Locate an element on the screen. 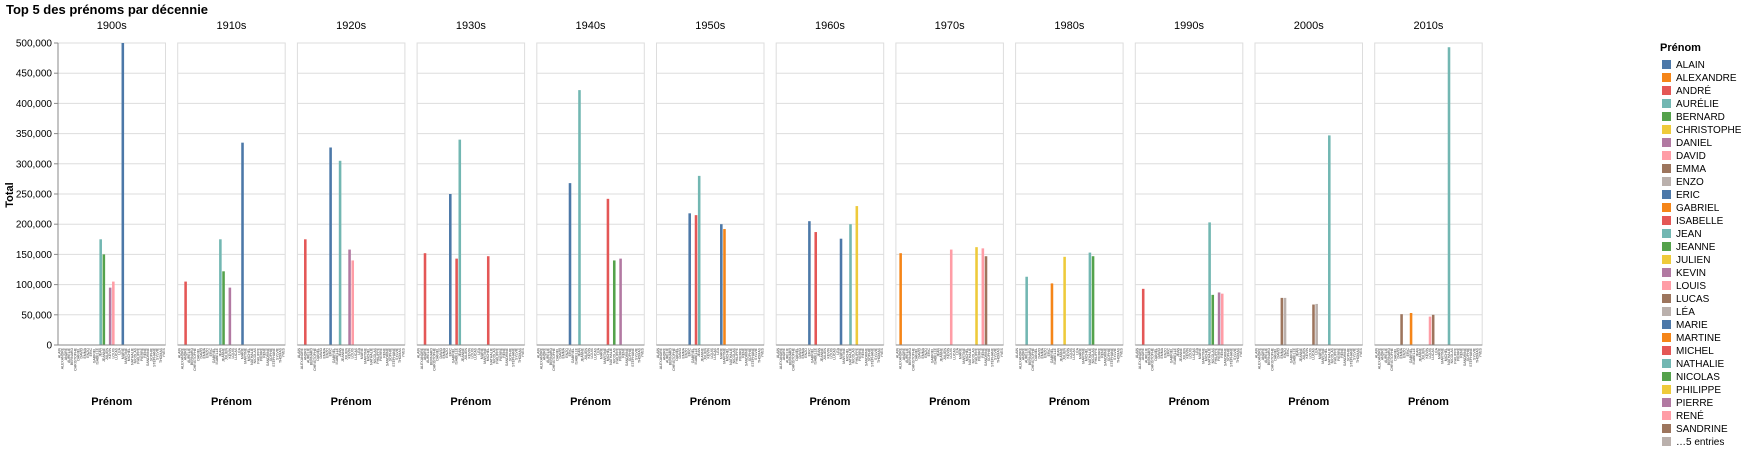 This screenshot has height=452, width=1743. x-tick-label: MICHEL is located at coordinates (1087, 354).